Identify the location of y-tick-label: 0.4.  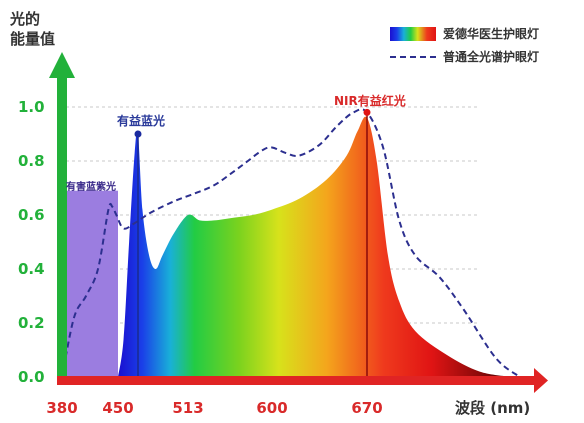
(31, 269).